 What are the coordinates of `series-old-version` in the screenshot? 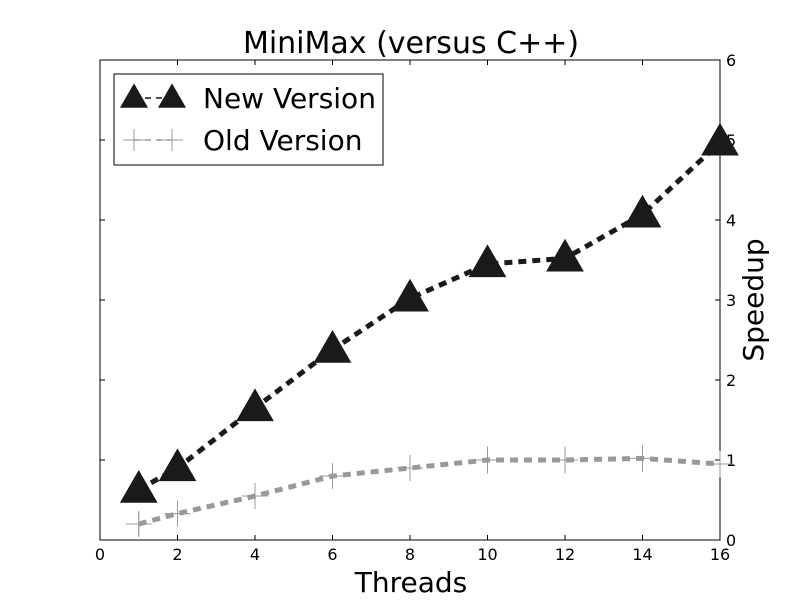 It's located at (429, 490).